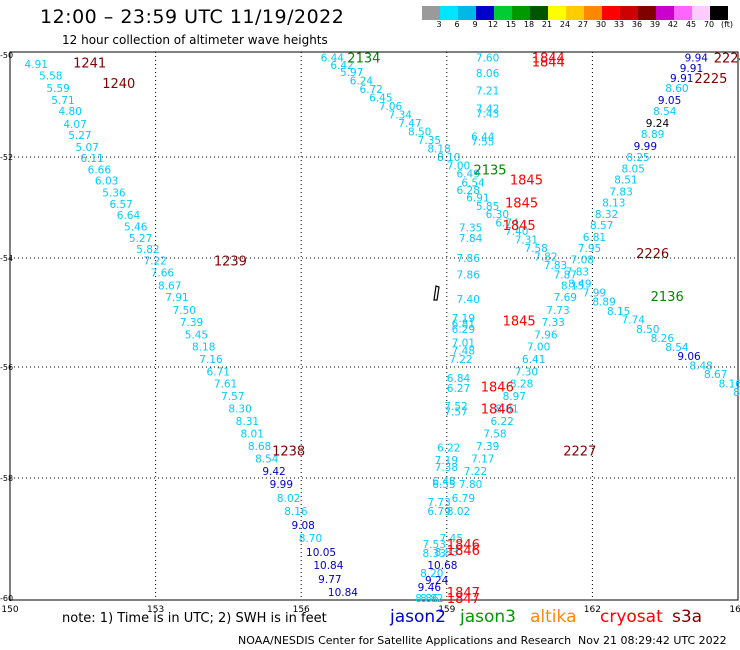 Image resolution: width=740 pixels, height=650 pixels. What do you see at coordinates (709, 24) in the screenshot?
I see `colorbar-label: 70` at bounding box center [709, 24].